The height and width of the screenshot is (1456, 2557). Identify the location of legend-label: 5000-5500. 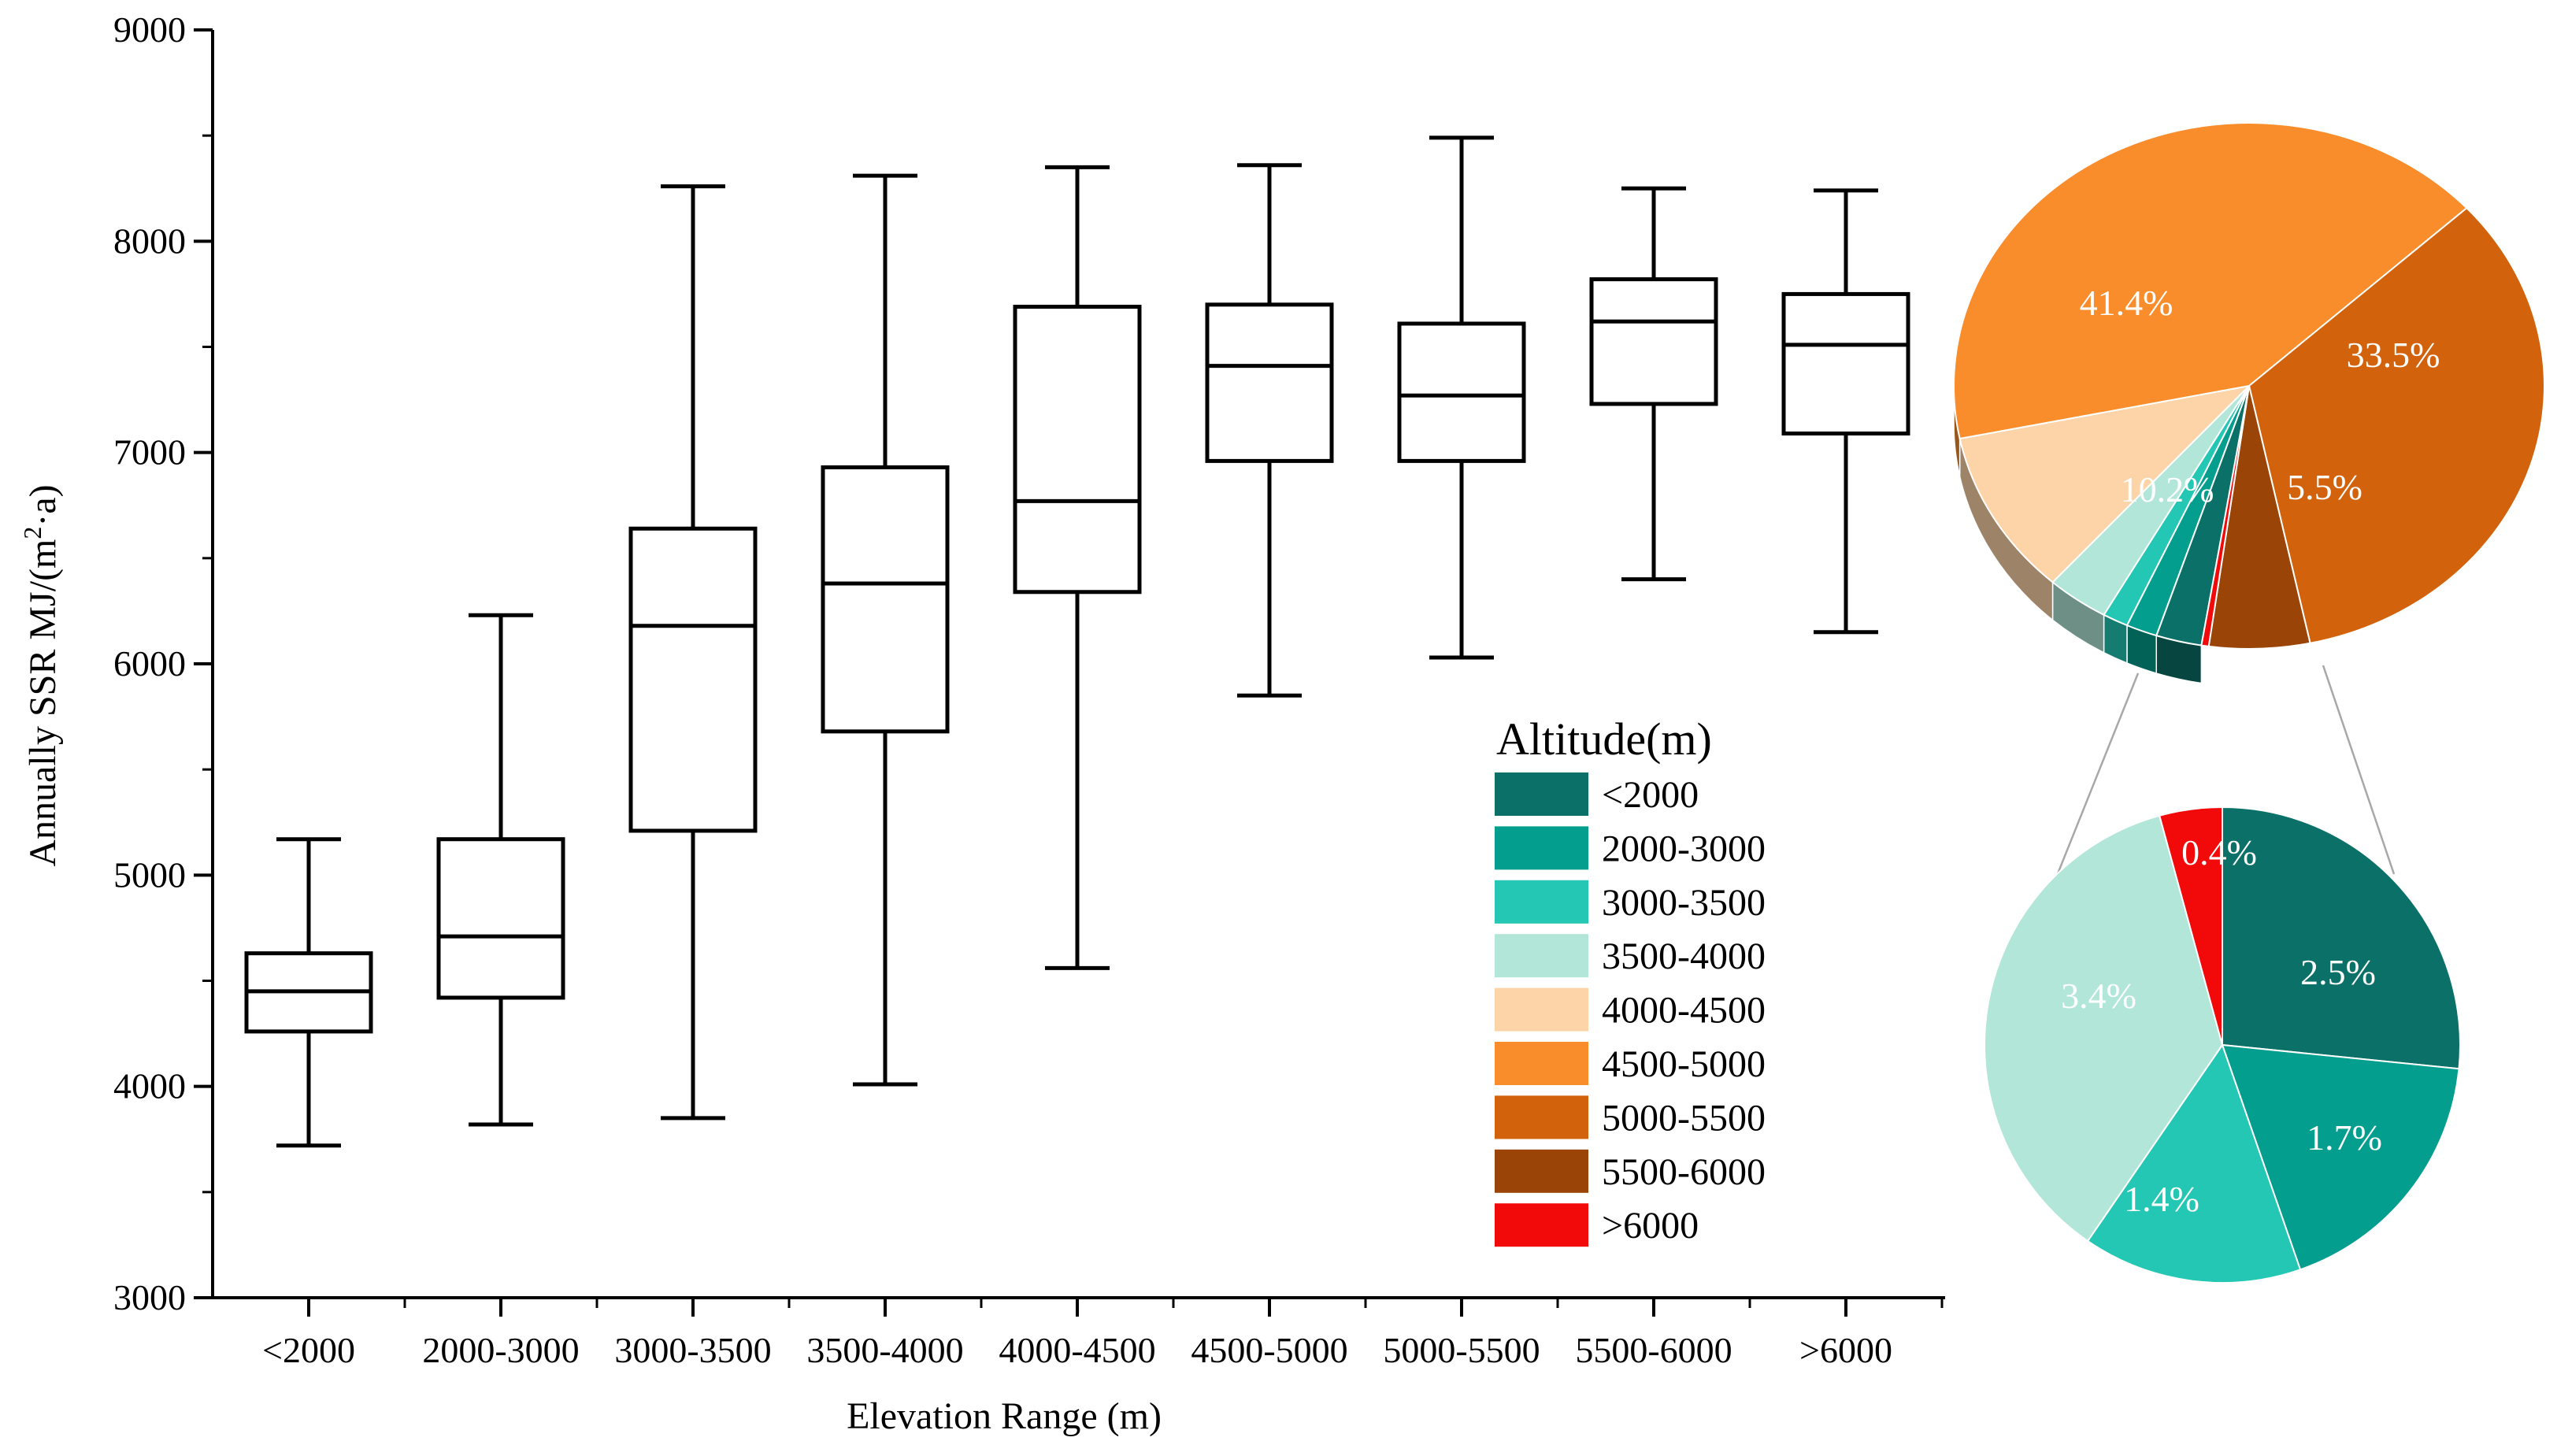
(1684, 1118).